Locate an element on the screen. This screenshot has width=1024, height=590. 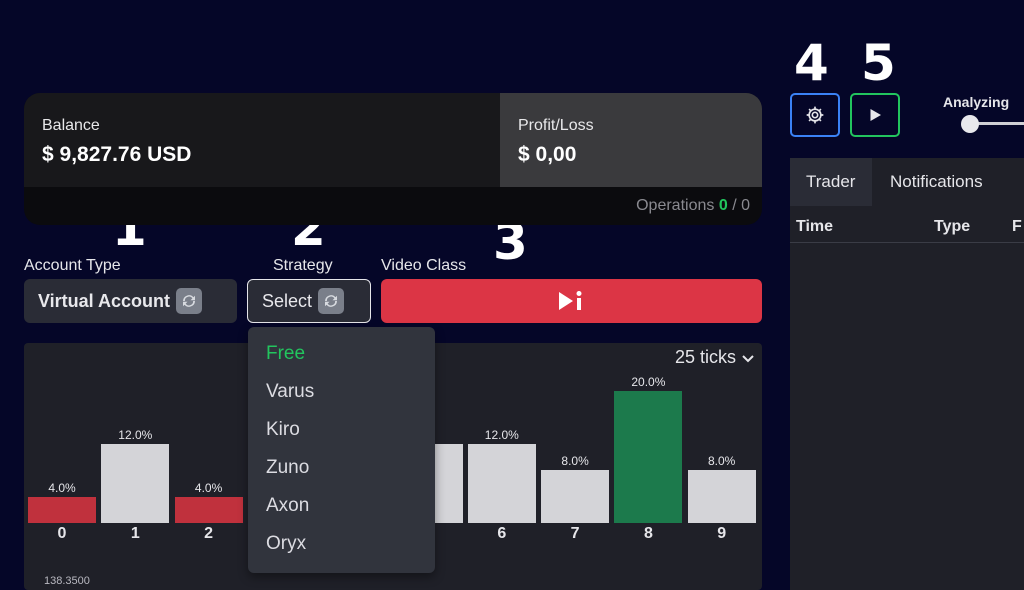
strategy-option-kiro: Kiro is located at coordinates (283, 429).